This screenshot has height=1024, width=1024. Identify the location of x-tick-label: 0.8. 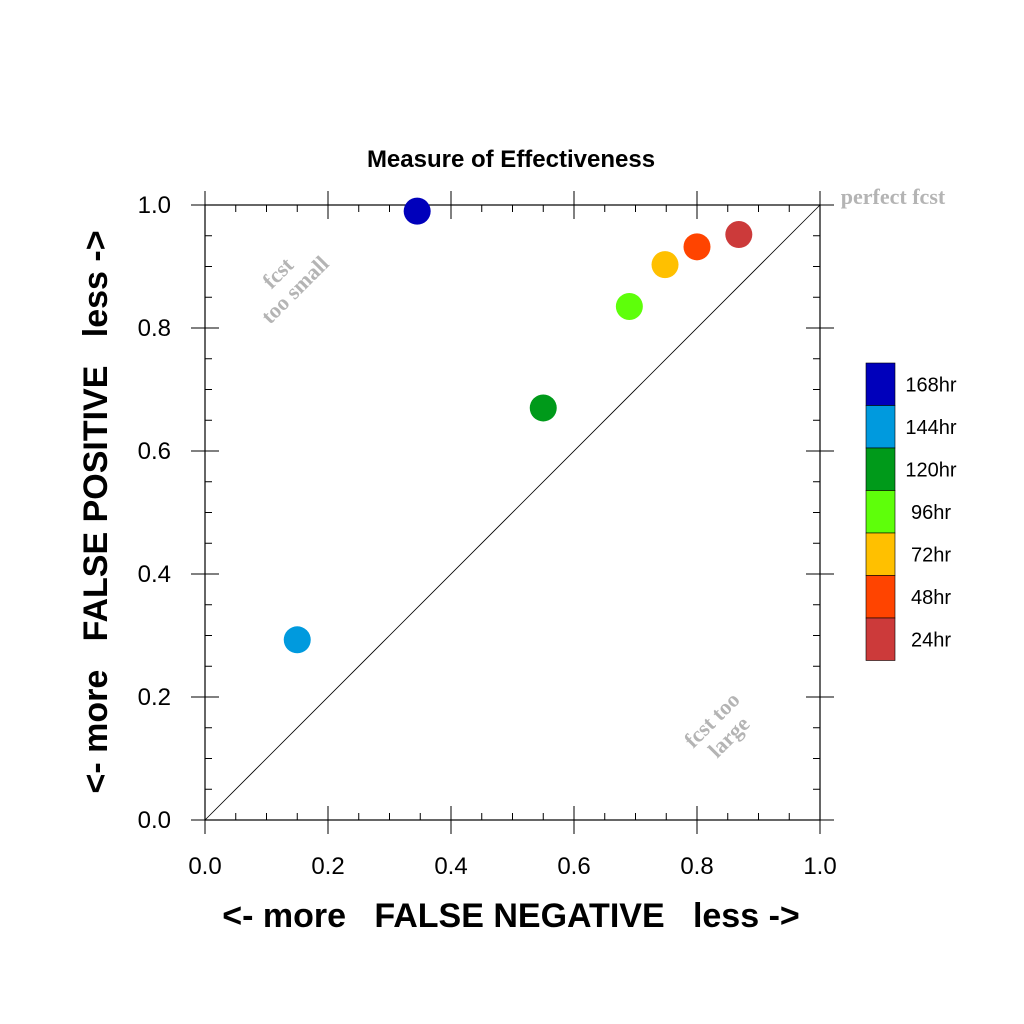
(696, 866).